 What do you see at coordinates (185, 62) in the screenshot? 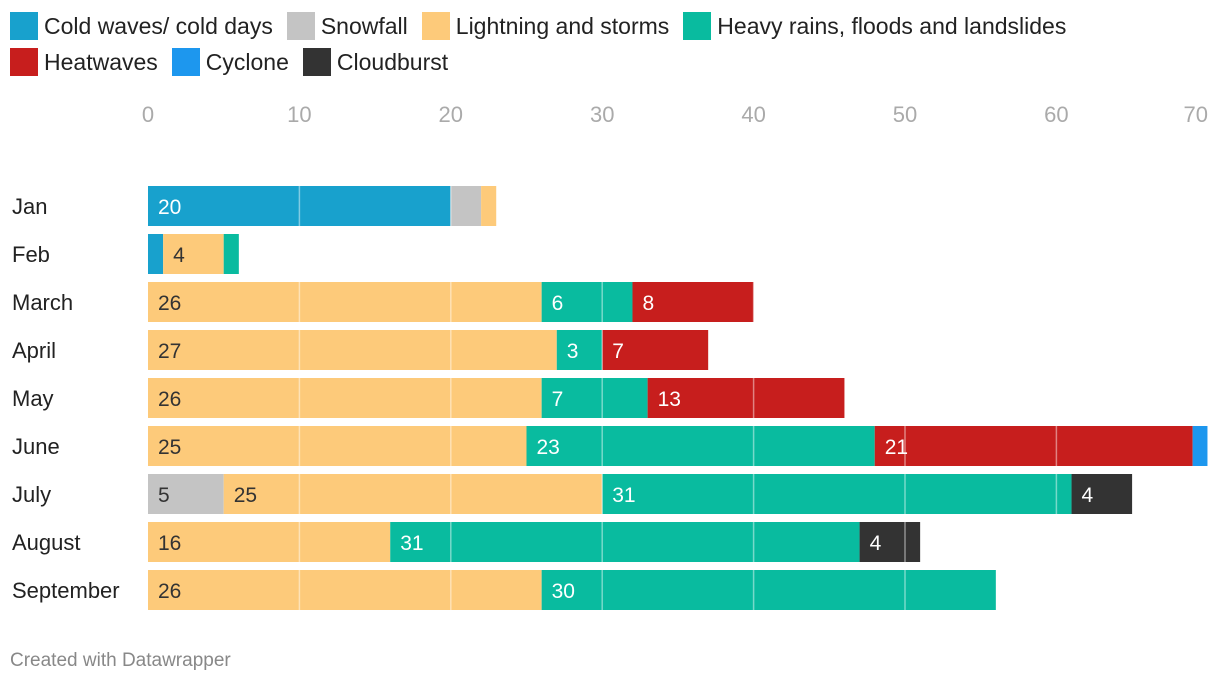
I see `legend-swatch-cyclone` at bounding box center [185, 62].